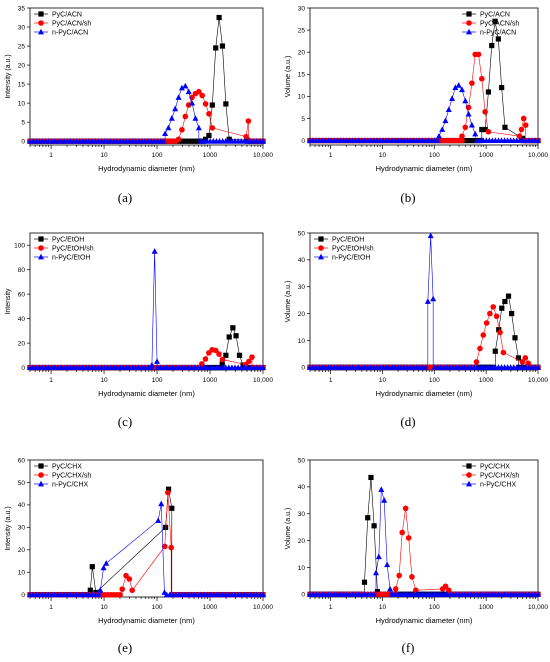  What do you see at coordinates (288, 77) in the screenshot?
I see `y-axis-label: Volume (a.u.)` at bounding box center [288, 77].